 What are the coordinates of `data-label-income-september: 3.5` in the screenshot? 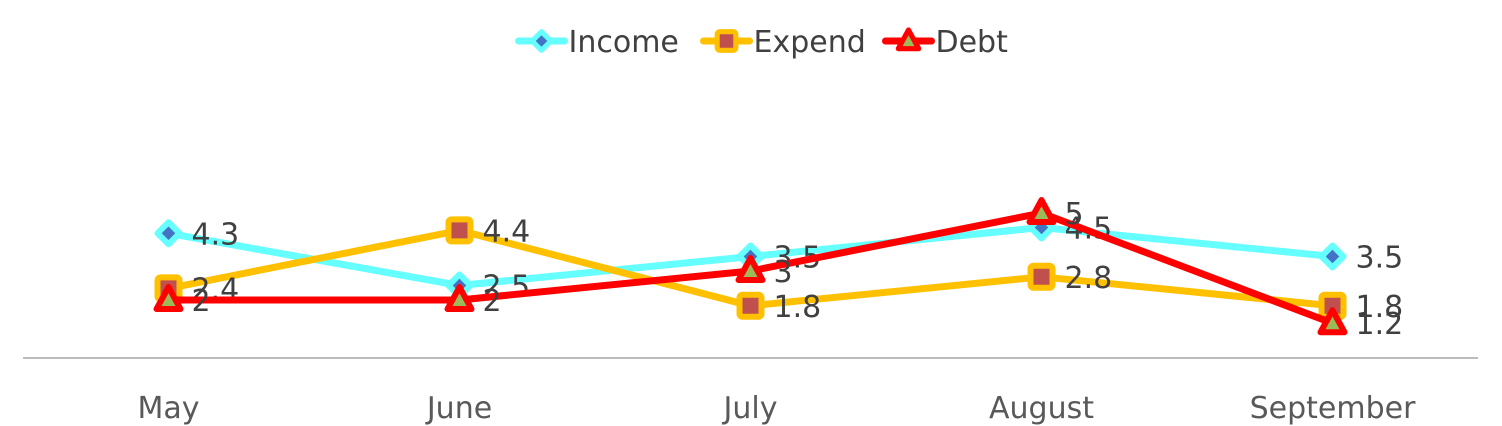 It's located at (1380, 258).